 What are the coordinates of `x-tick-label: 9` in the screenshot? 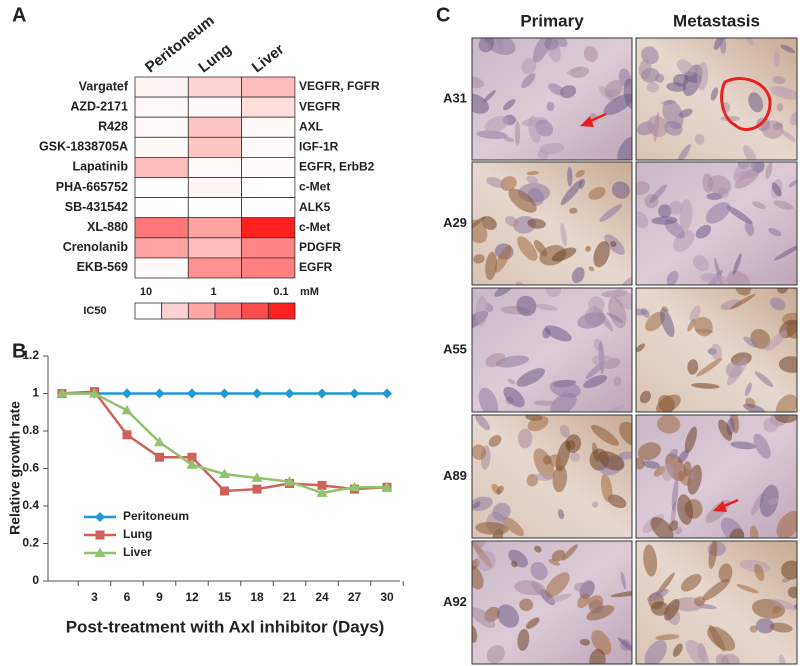 It's located at (159, 597).